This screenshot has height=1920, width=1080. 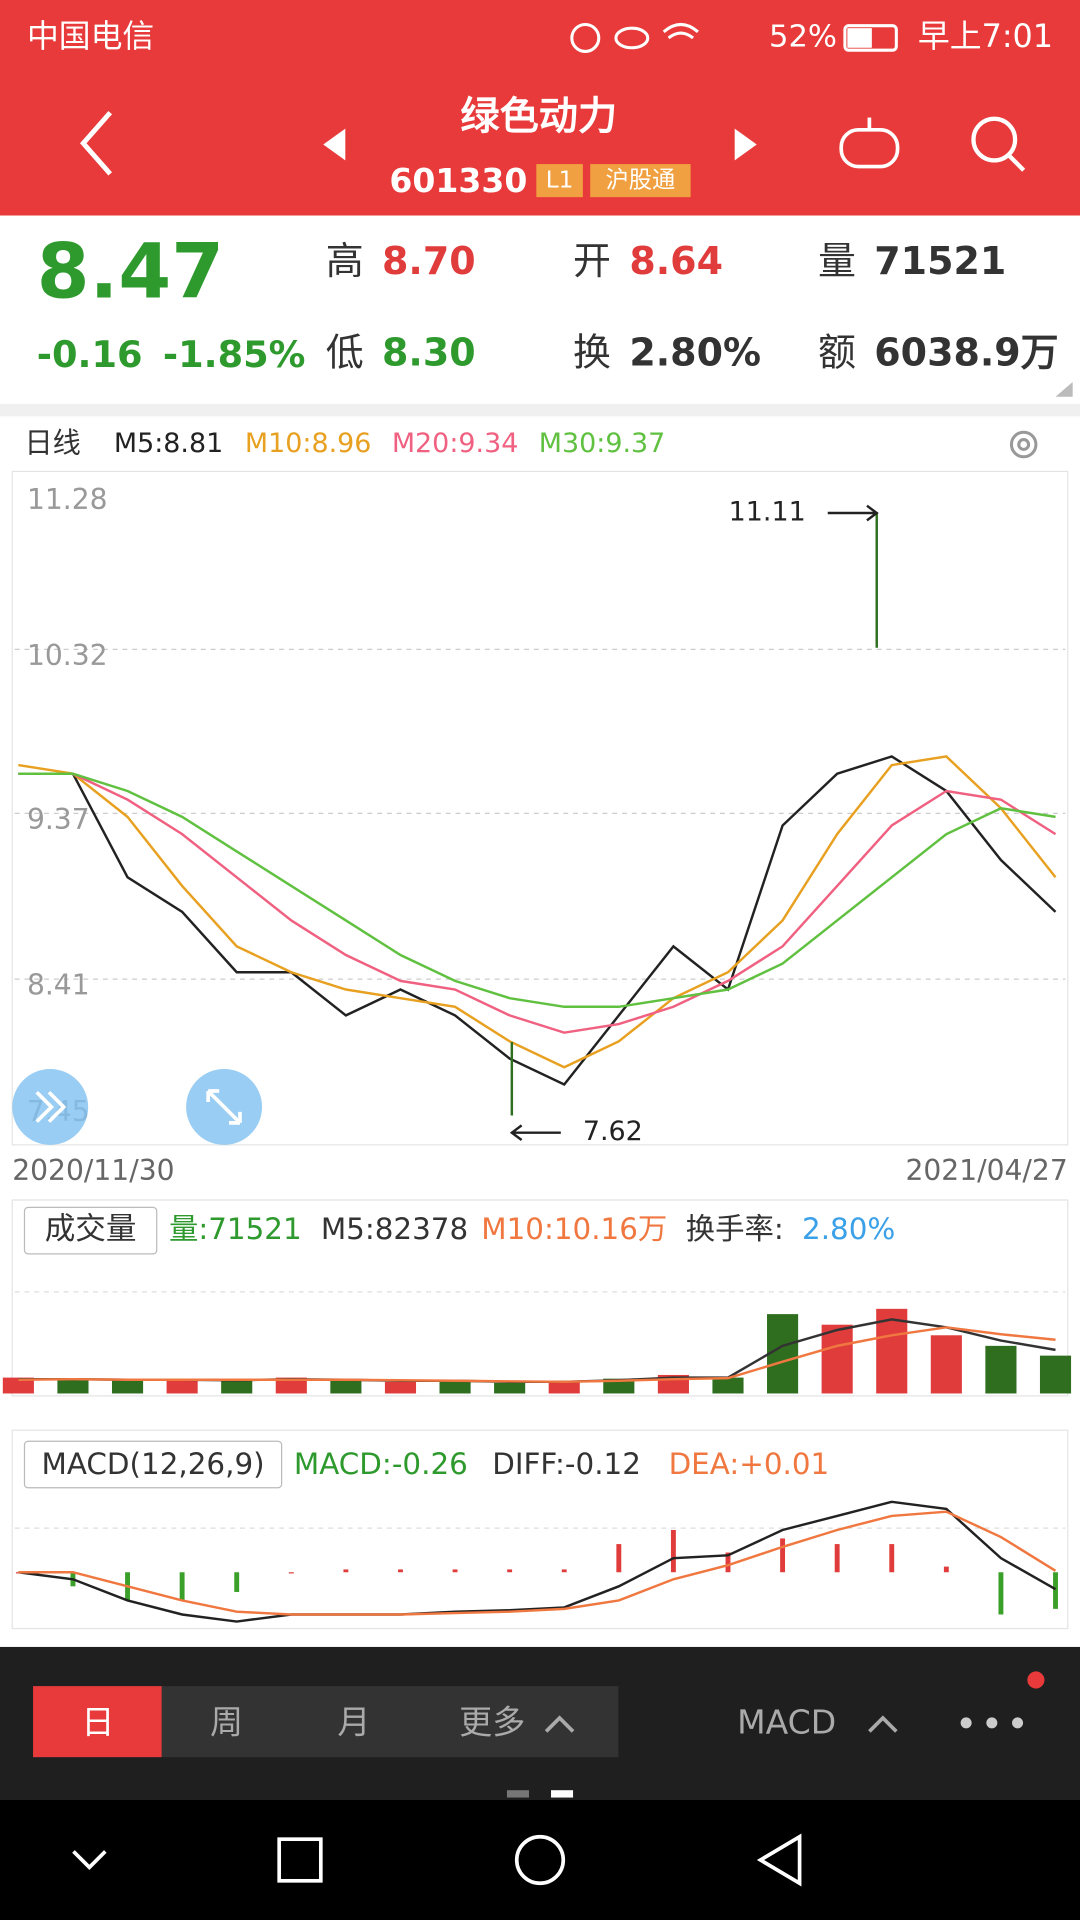 I want to click on robot-icon, so click(x=869, y=143).